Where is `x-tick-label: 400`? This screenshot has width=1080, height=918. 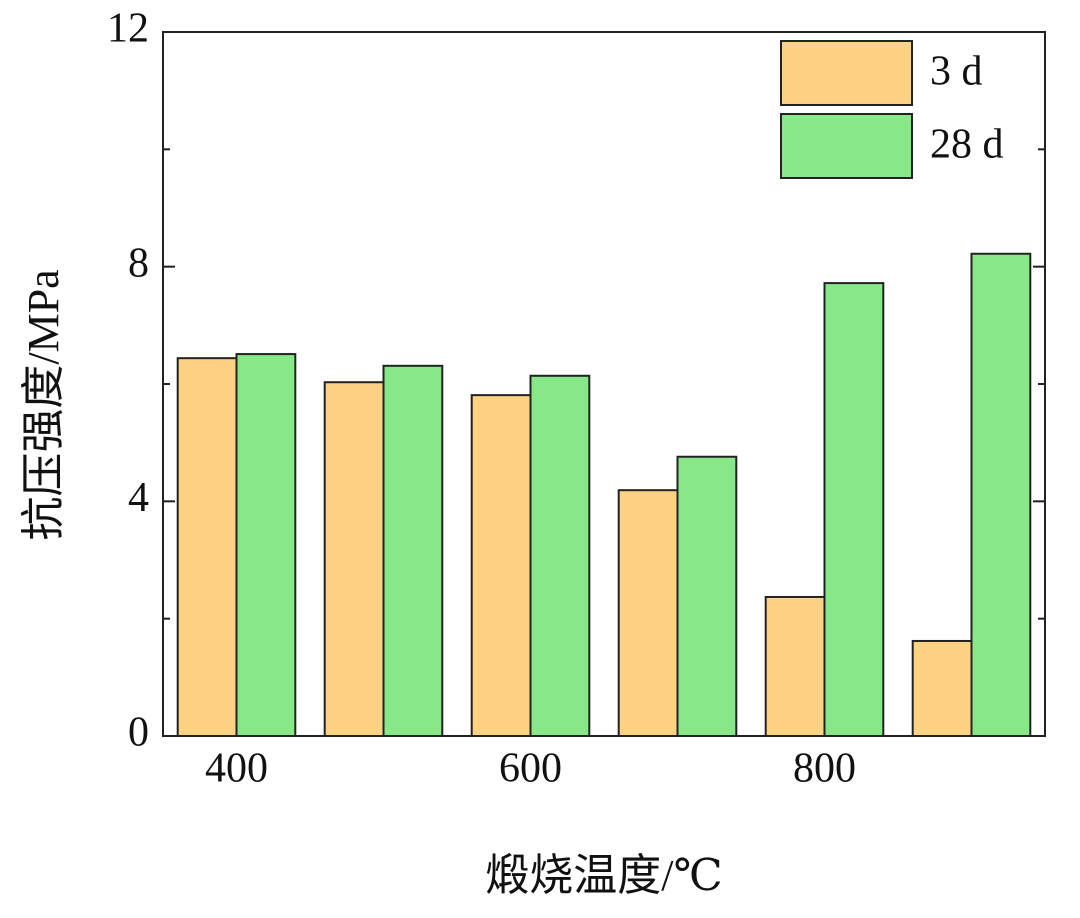
x-tick-label: 400 is located at coordinates (236, 769).